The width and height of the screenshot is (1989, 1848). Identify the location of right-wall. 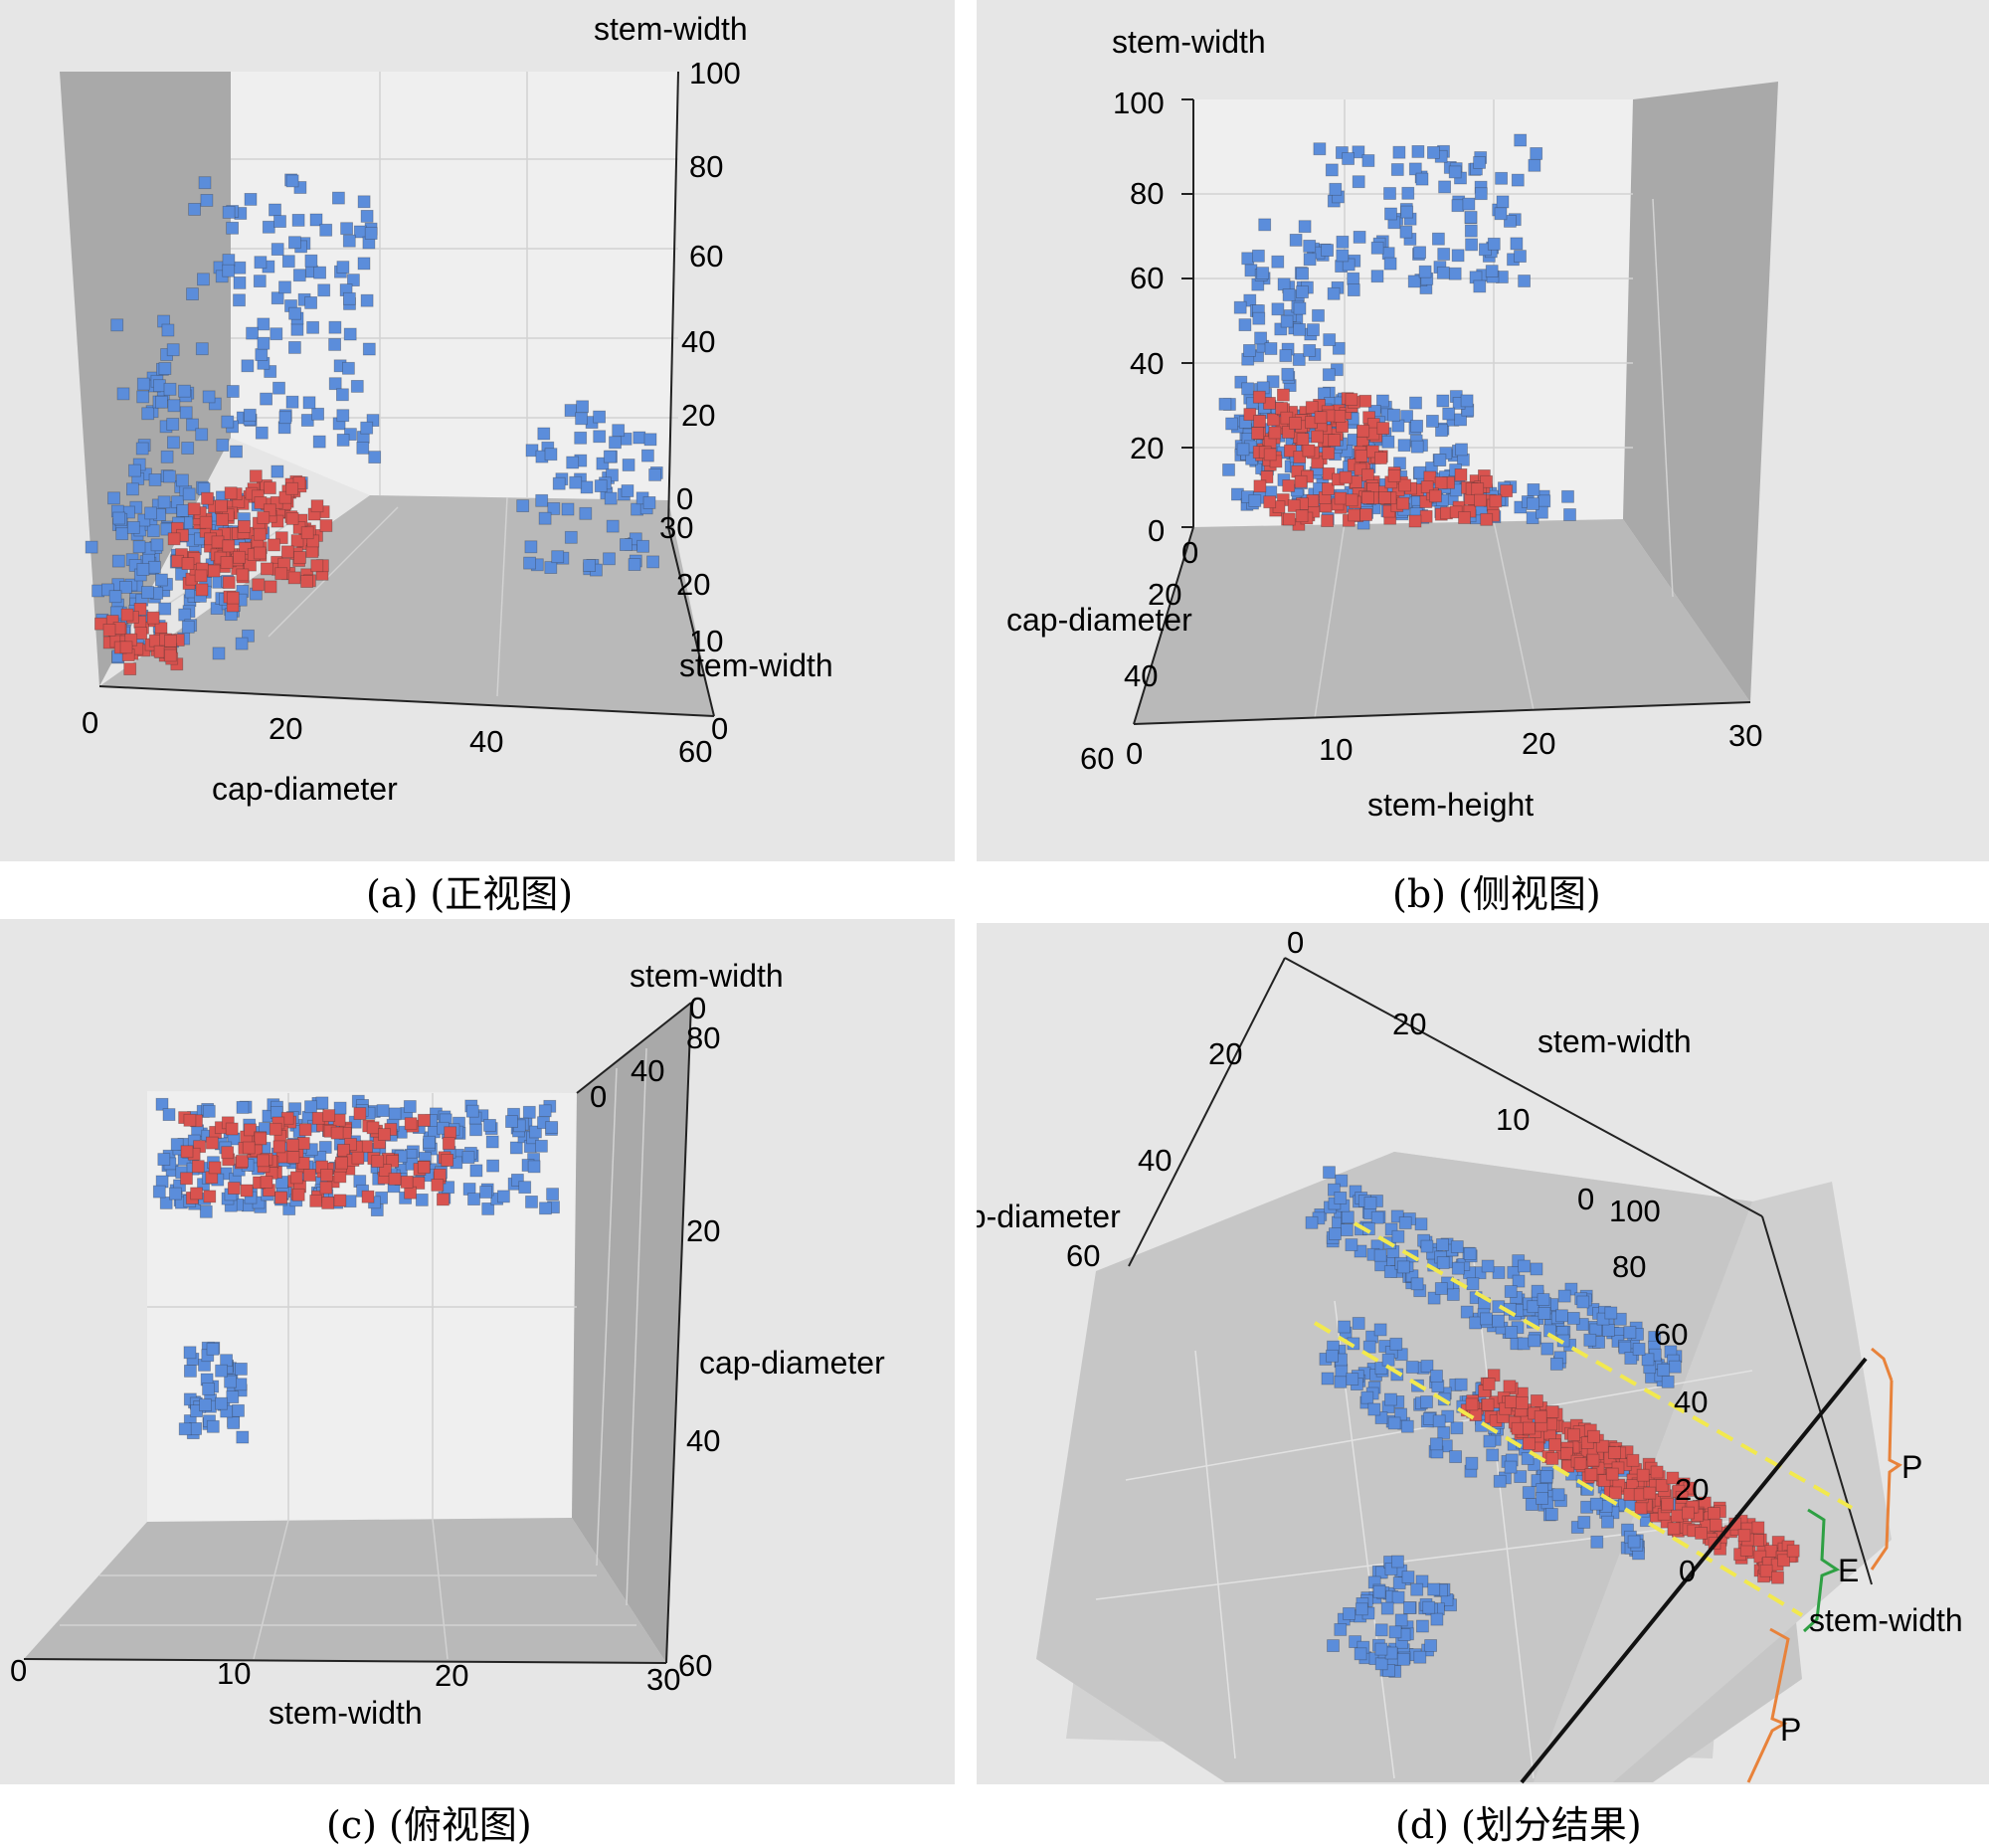
(1700, 392).